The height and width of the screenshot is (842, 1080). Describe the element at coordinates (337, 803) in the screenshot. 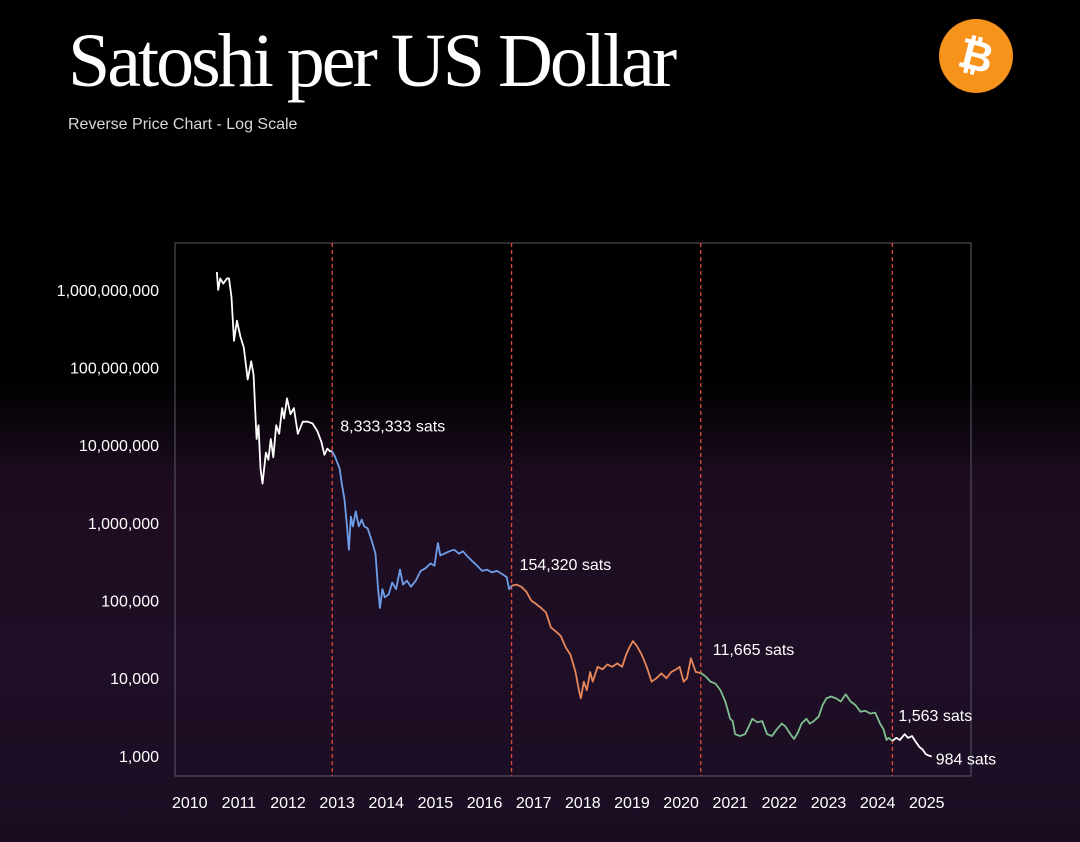

I see `x-tick-label: 2013` at that location.